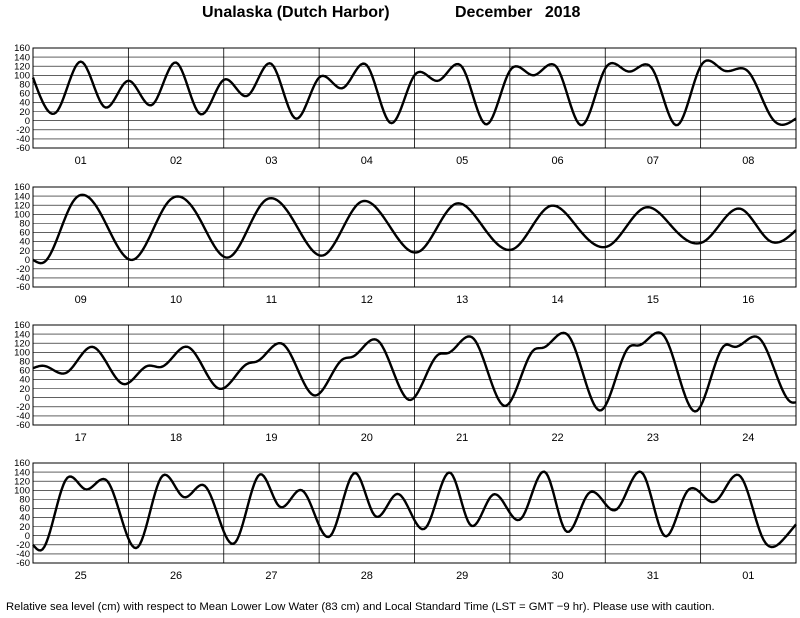 The height and width of the screenshot is (618, 800). What do you see at coordinates (367, 576) in the screenshot?
I see `day-label: 28` at bounding box center [367, 576].